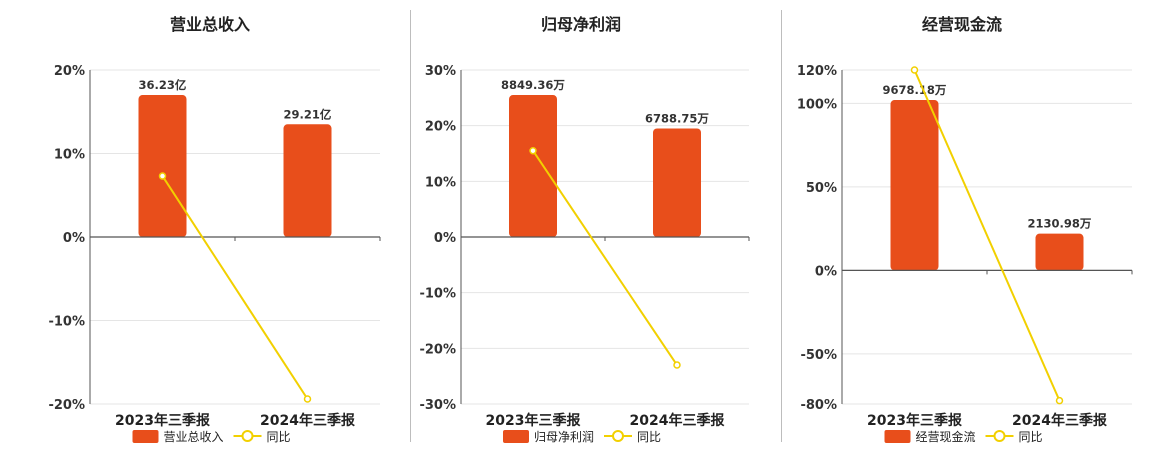 The height and width of the screenshot is (454, 1160). I want to click on y-tick-label: 50%, so click(821, 188).